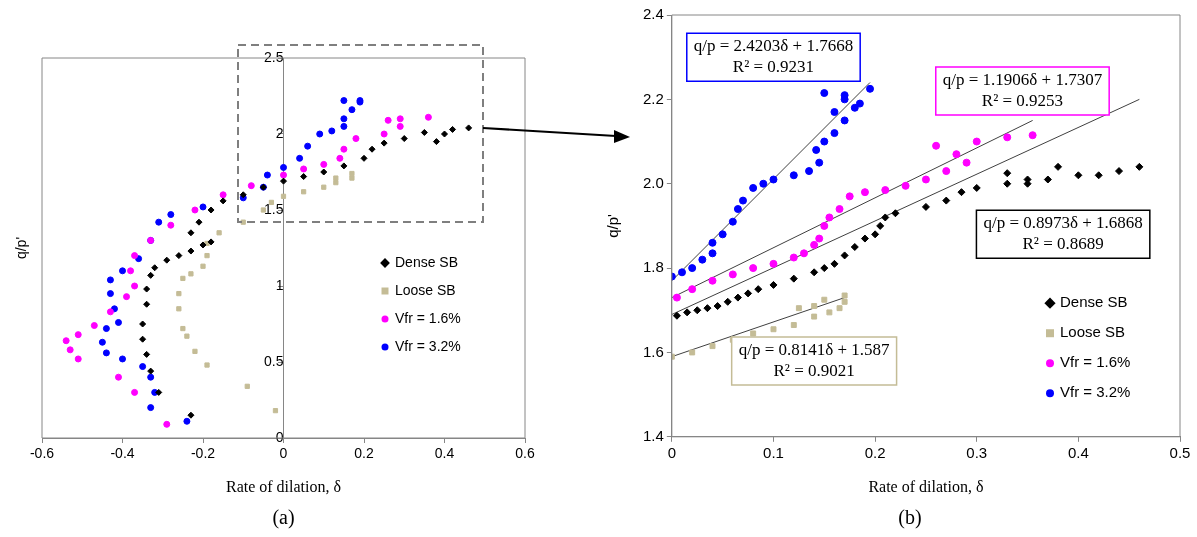 The image size is (1197, 537). What do you see at coordinates (653, 267) in the screenshot?
I see `y-tick-label: 1.8` at bounding box center [653, 267].